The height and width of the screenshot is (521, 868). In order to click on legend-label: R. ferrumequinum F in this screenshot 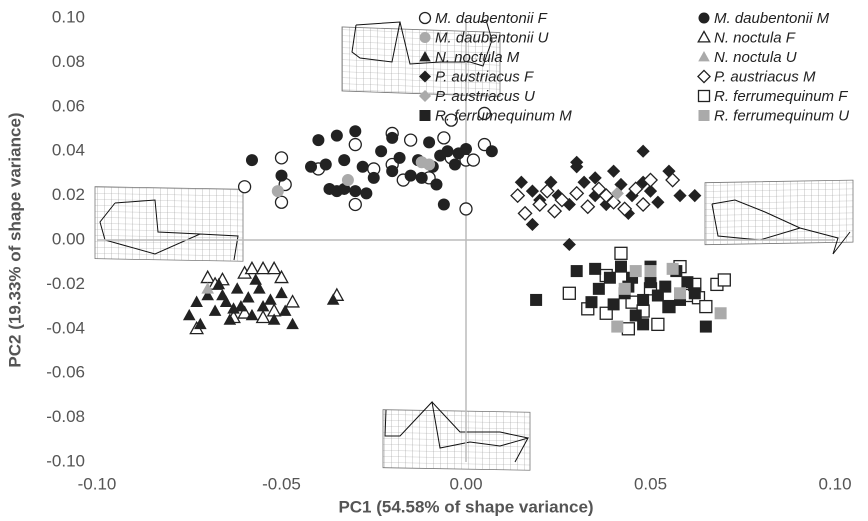, I will do `click(781, 96)`.